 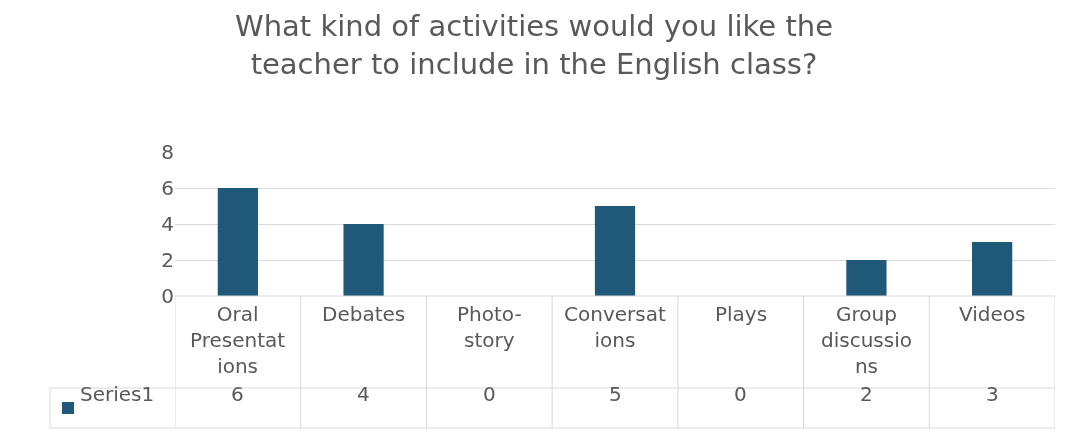 What do you see at coordinates (117, 394) in the screenshot?
I see `legend-label: Series1` at bounding box center [117, 394].